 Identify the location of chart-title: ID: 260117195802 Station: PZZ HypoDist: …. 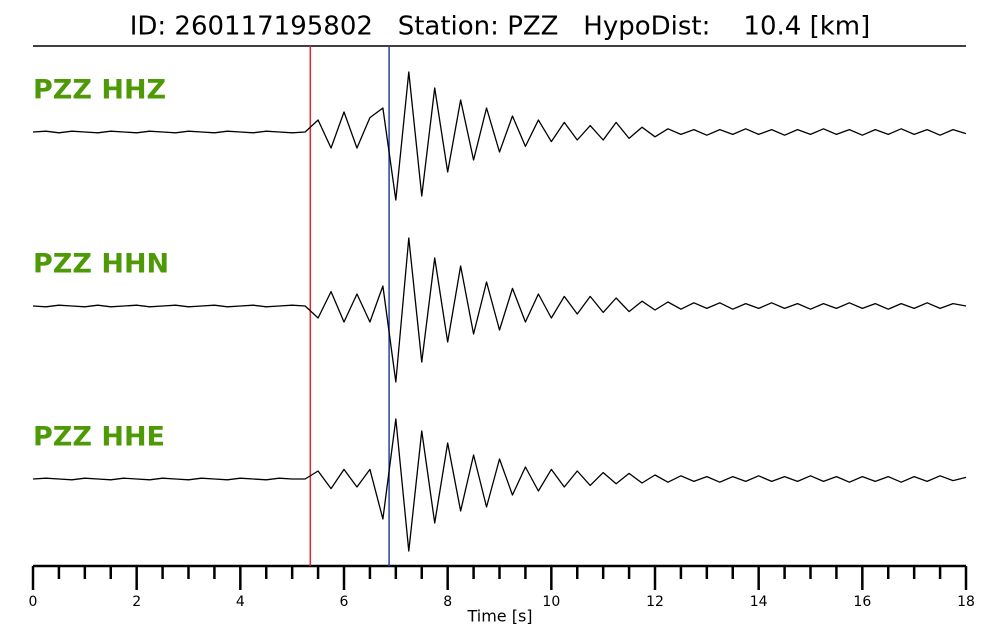
(500, 27).